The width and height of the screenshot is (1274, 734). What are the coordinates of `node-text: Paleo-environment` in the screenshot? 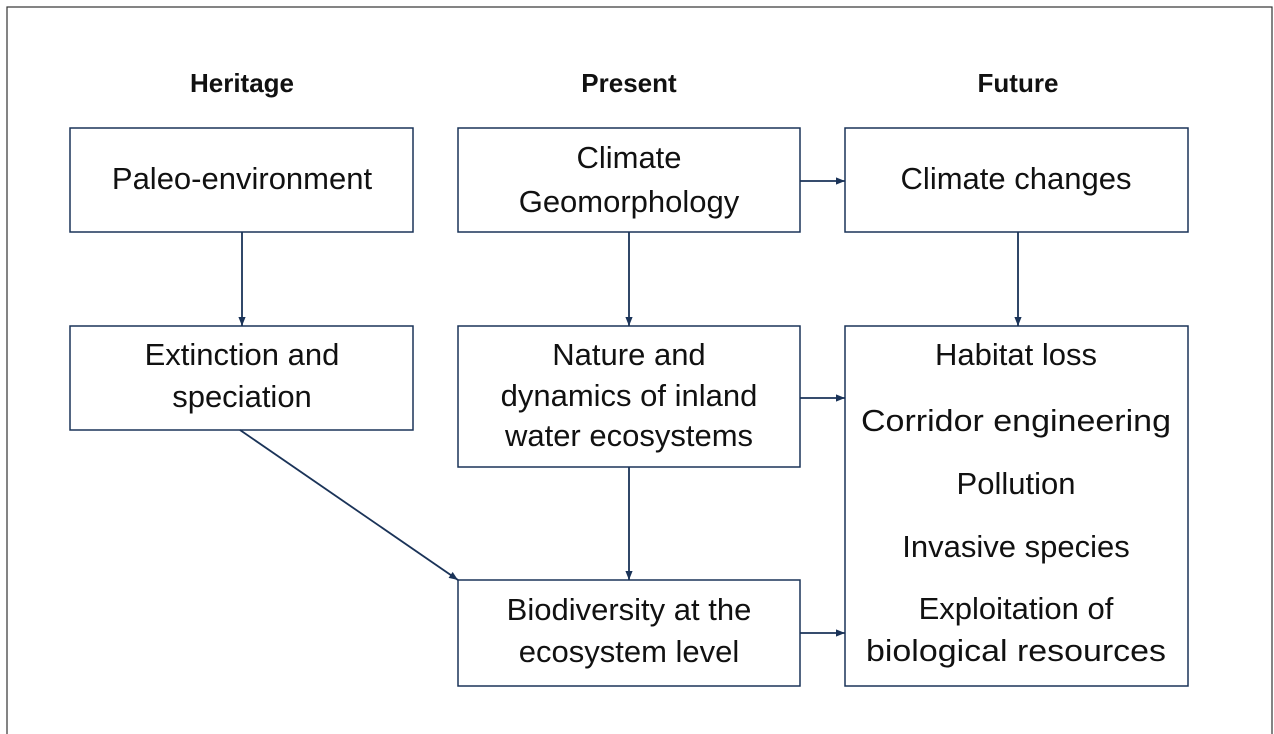 It's located at (242, 178).